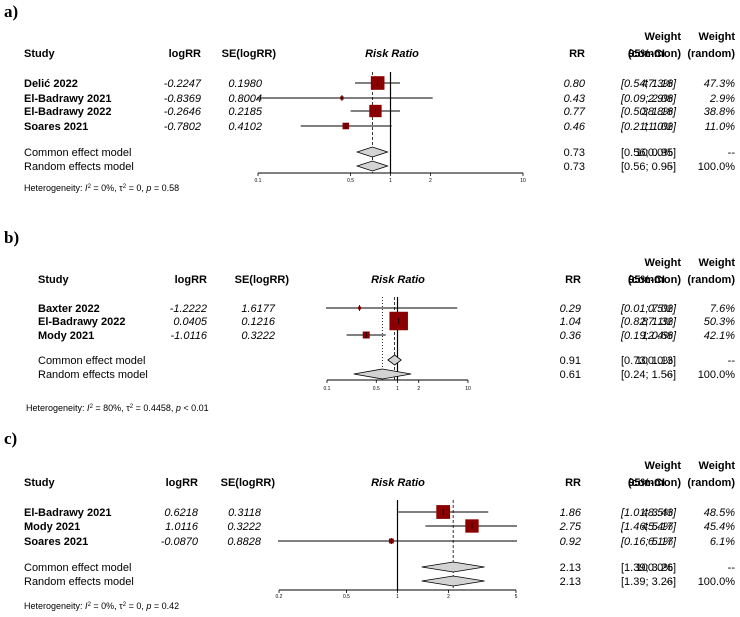 Image resolution: width=740 pixels, height=617 pixels. What do you see at coordinates (182, 99) in the screenshot?
I see `study-logrr: -0.8369` at bounding box center [182, 99].